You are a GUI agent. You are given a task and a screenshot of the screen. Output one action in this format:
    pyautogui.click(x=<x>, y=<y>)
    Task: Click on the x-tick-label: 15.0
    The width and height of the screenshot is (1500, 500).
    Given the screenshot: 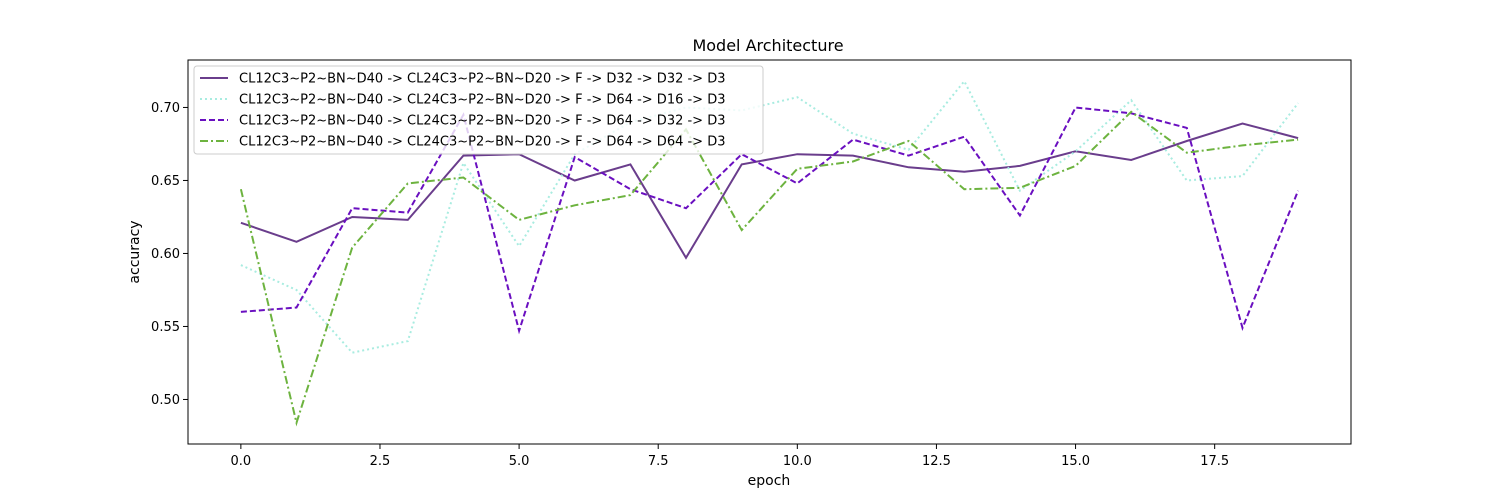 What is the action you would take?
    pyautogui.click(x=1075, y=461)
    